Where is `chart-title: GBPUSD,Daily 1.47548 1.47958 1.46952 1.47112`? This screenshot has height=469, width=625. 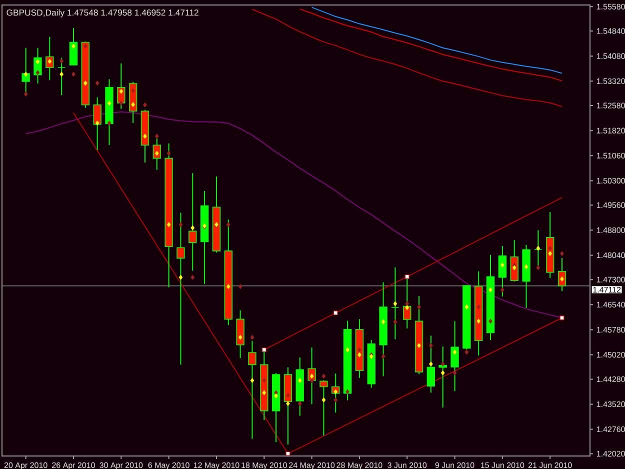 chart-title: GBPUSD,Daily 1.47548 1.47958 1.46952 1.47112 is located at coordinates (102, 13).